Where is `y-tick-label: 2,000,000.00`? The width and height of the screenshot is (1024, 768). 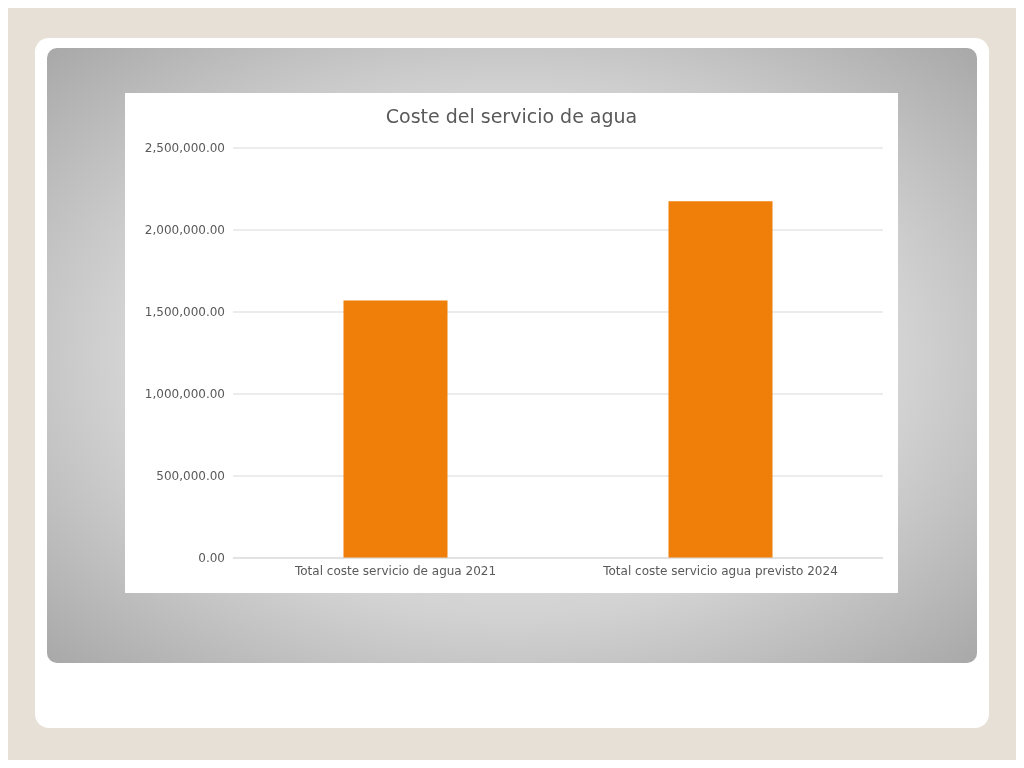
y-tick-label: 2,000,000.00 is located at coordinates (184, 230).